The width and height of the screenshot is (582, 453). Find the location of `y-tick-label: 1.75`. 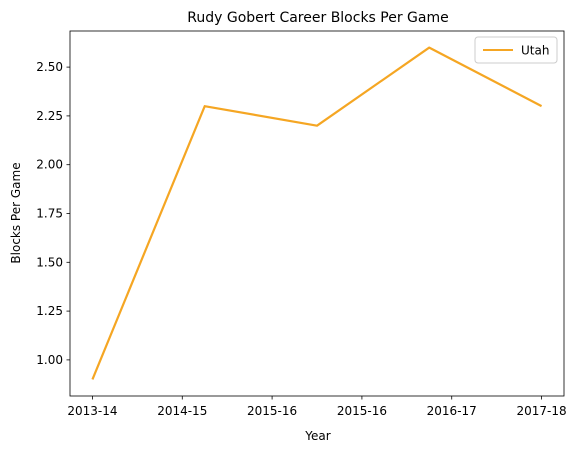

y-tick-label: 1.75 is located at coordinates (49, 214).